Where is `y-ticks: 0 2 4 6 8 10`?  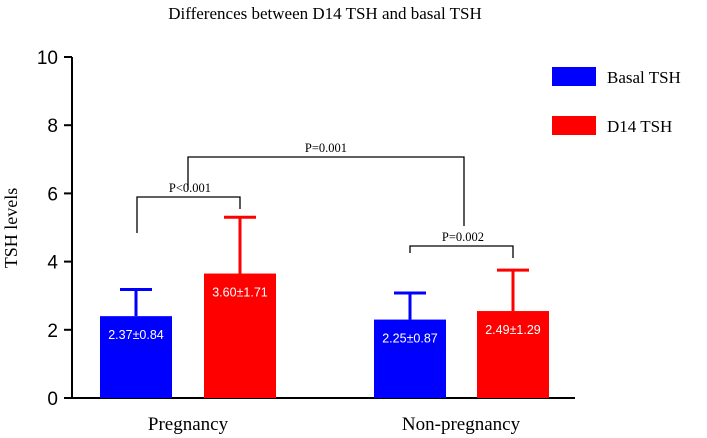
y-ticks: 0 2 4 6 8 10 is located at coordinates (54, 229).